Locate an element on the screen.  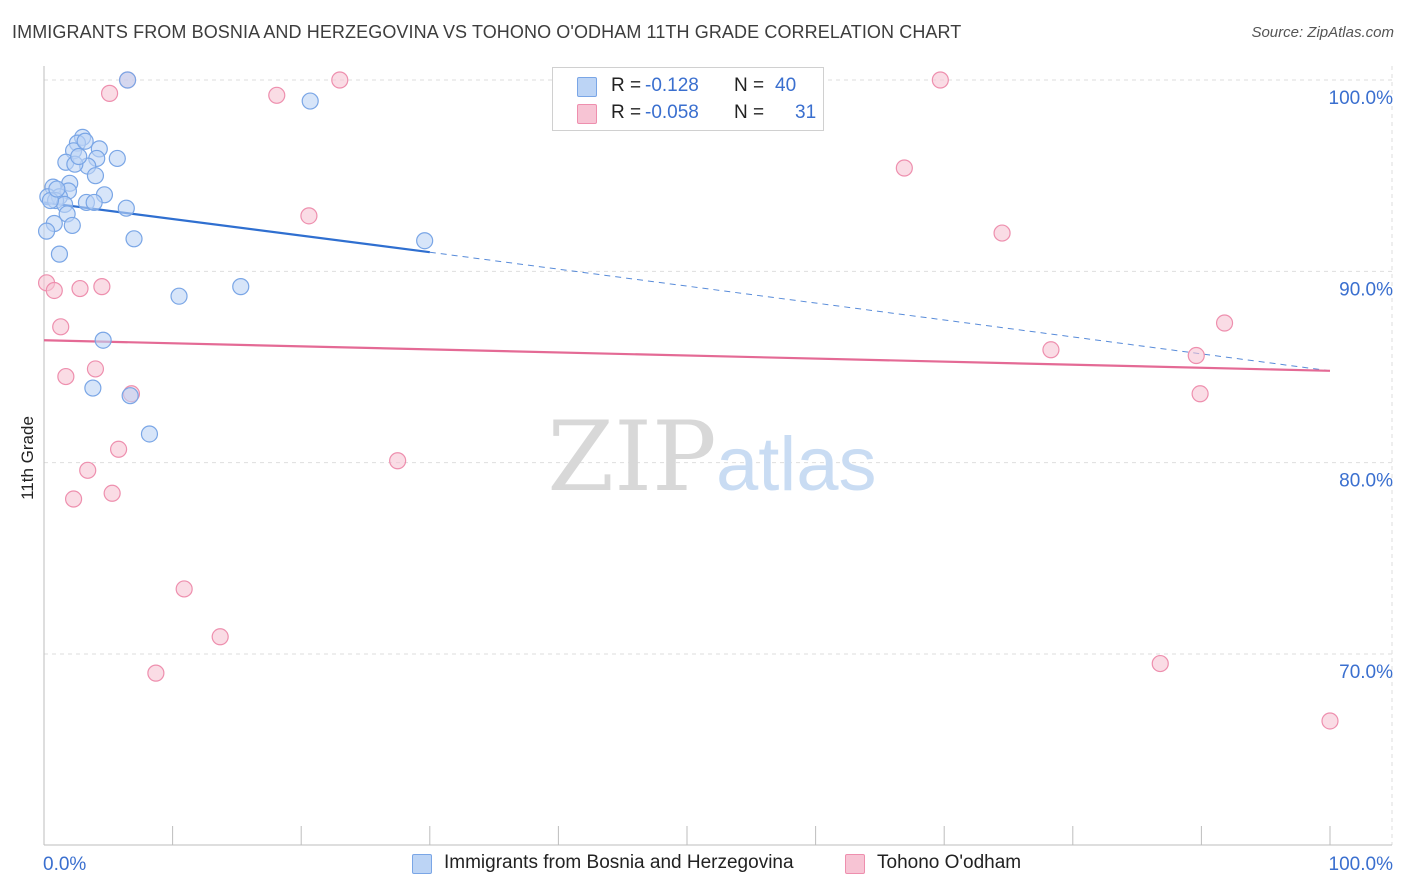
x-tick-label: 0.0% is located at coordinates (64, 864).